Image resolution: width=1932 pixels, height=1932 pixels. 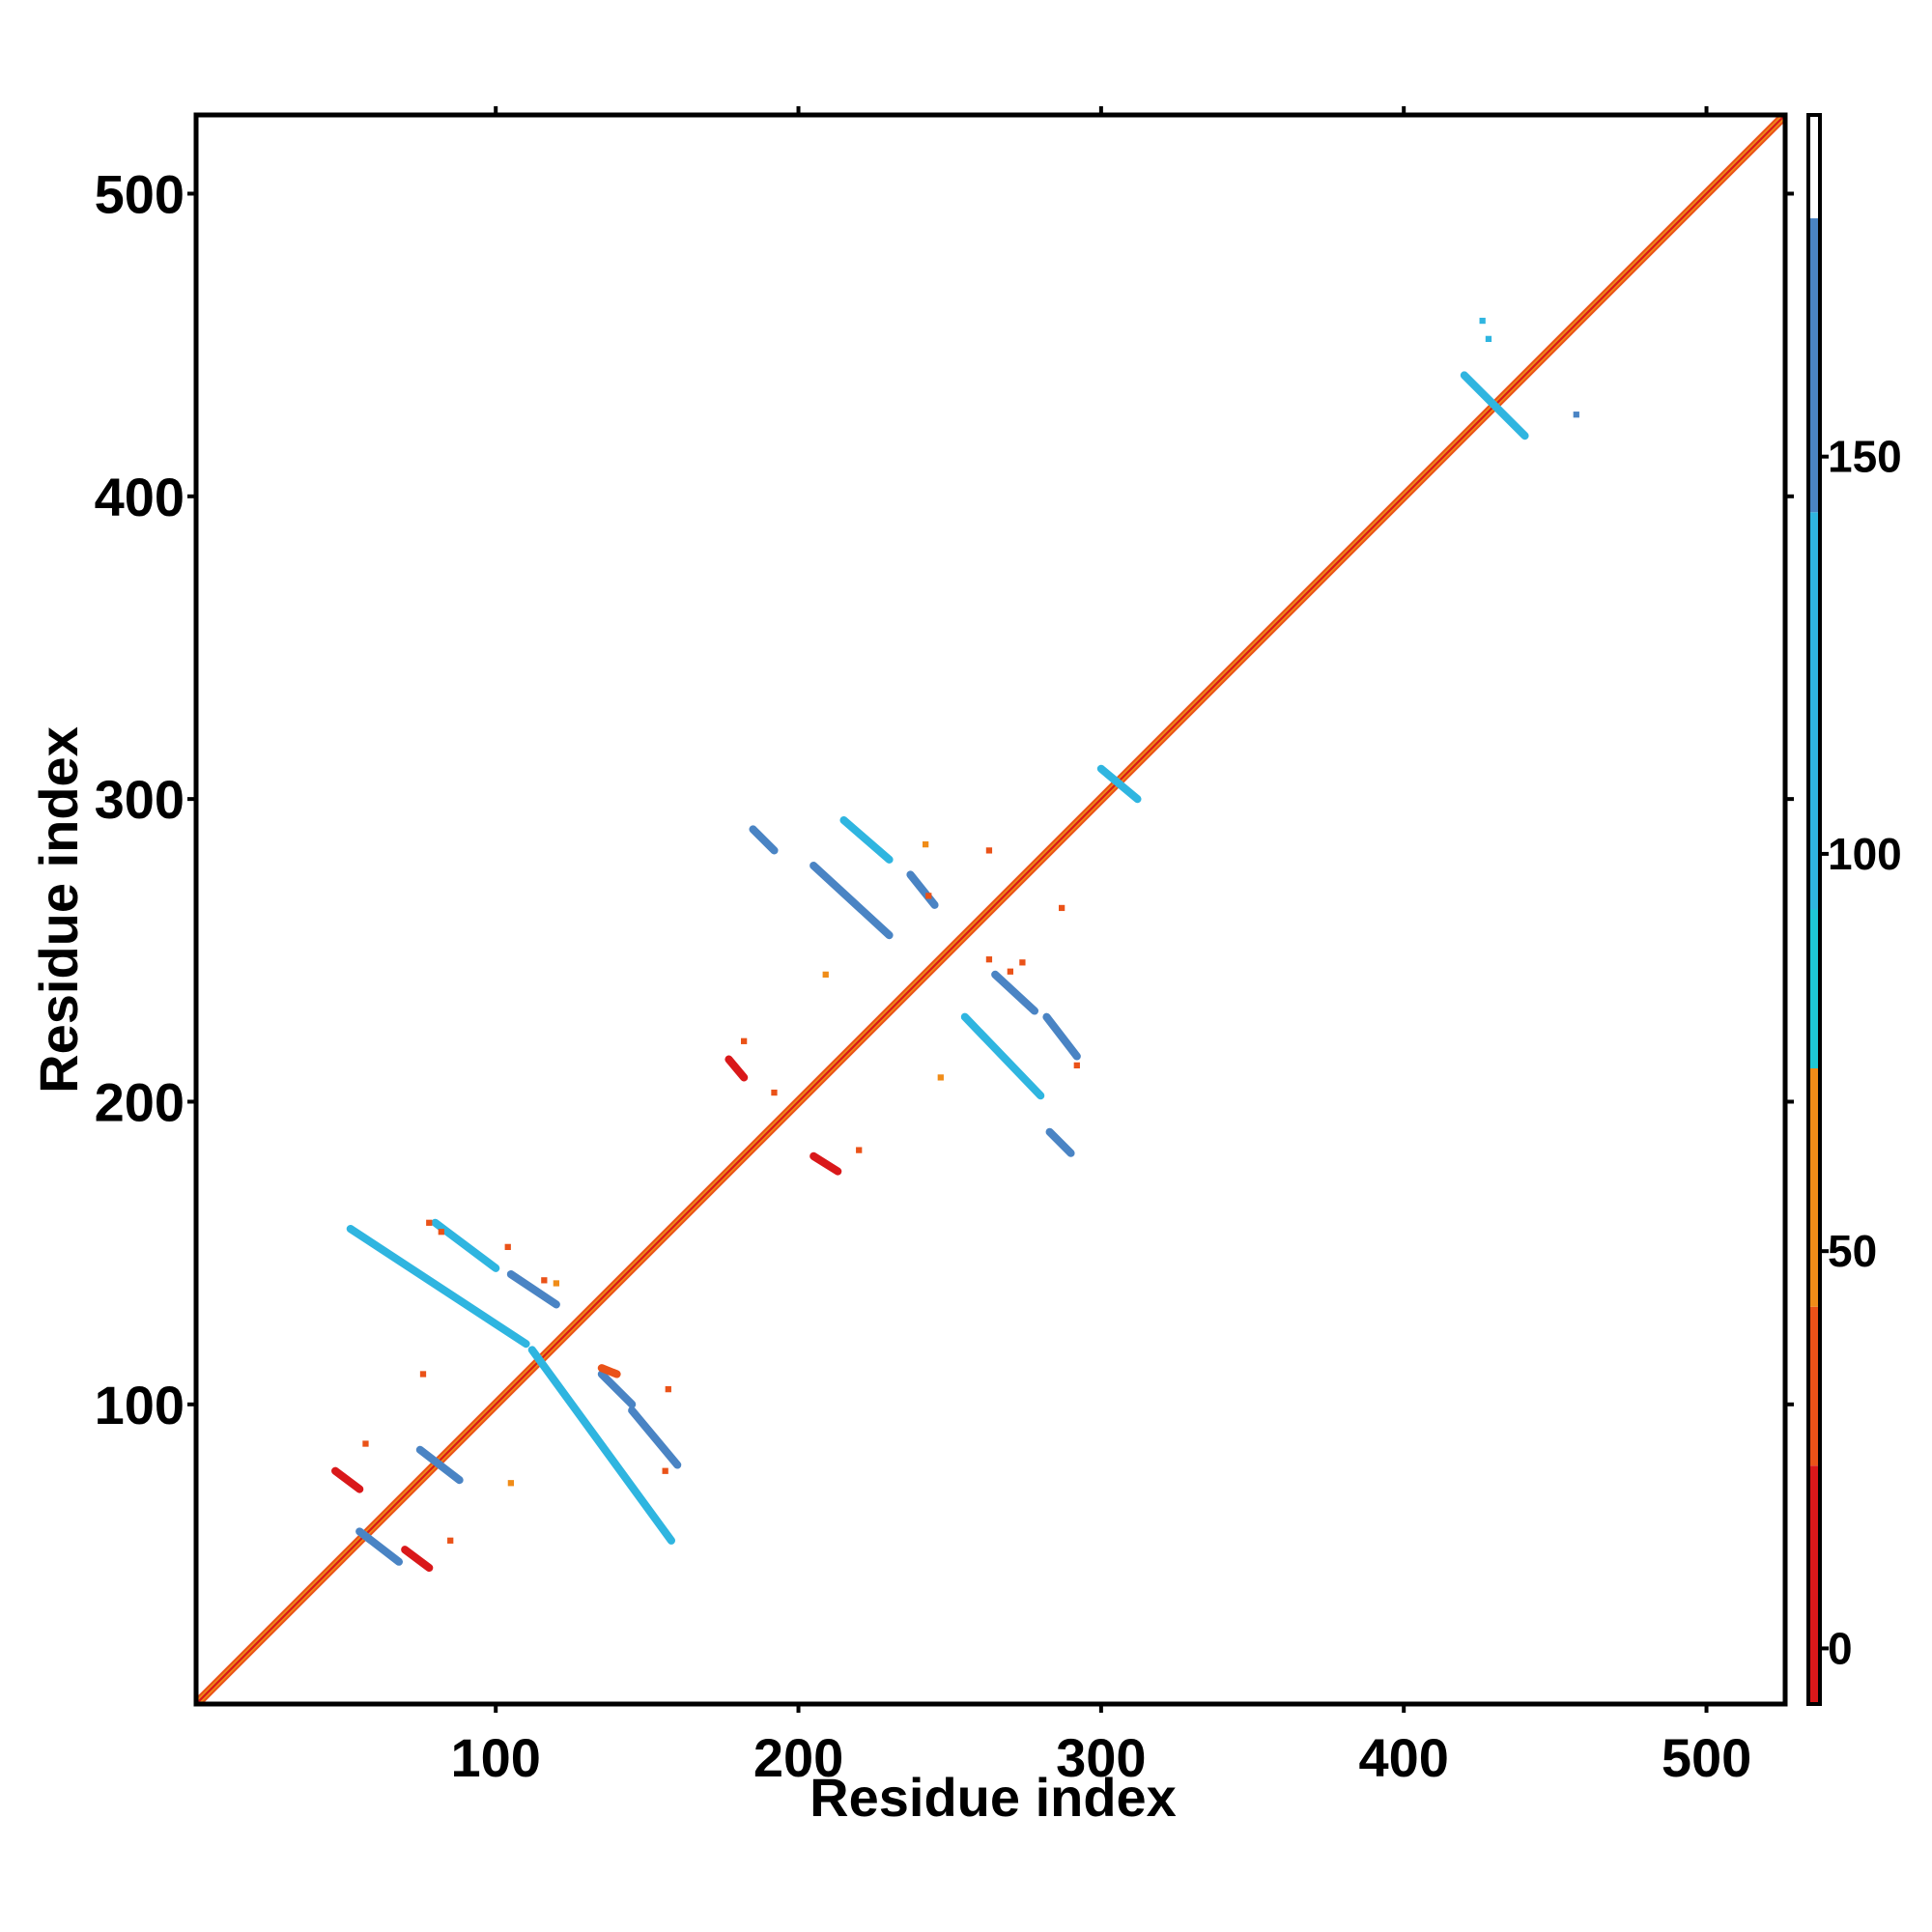 I want to click on colorbar-frame, so click(x=1814, y=909).